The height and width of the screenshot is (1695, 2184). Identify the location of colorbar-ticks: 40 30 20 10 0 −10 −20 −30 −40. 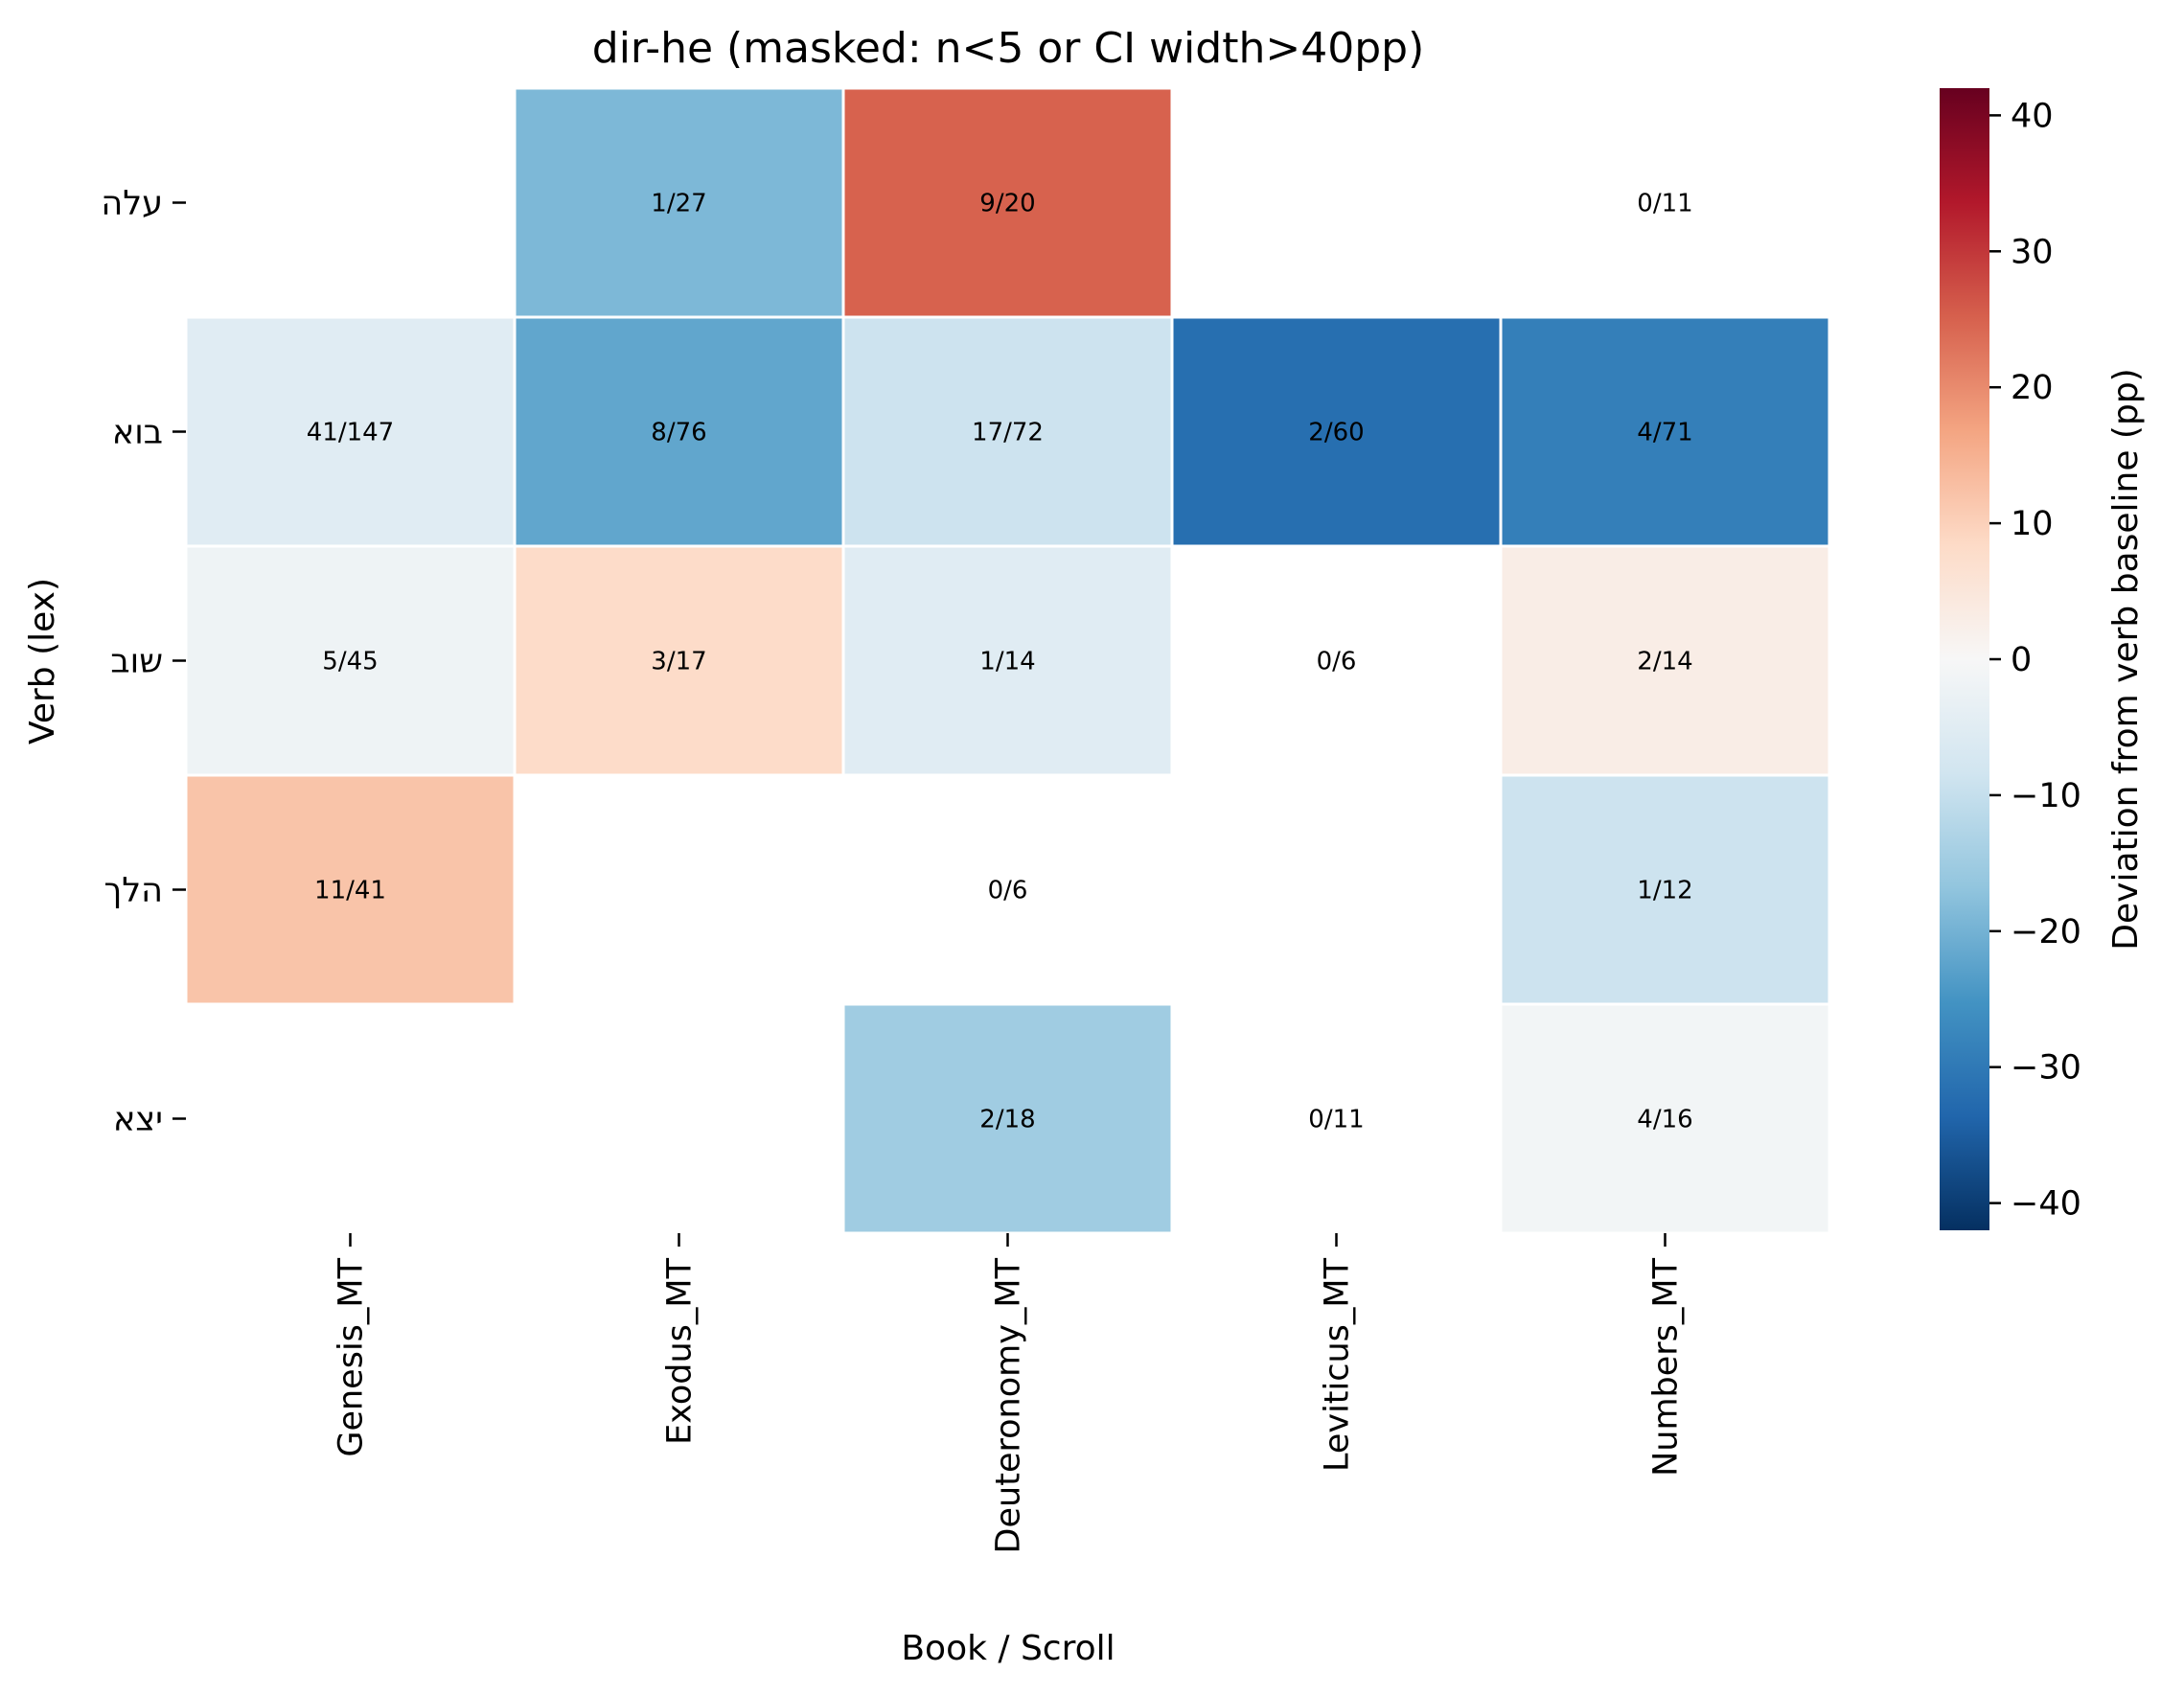
(2035, 661).